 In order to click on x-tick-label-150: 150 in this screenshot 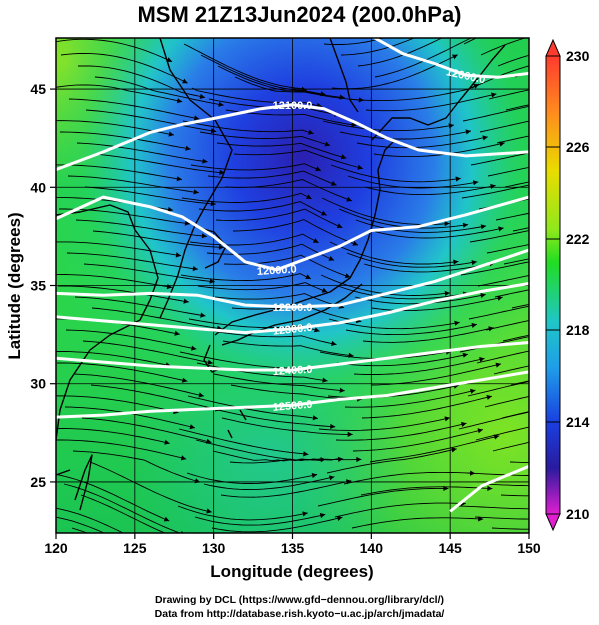, I will do `click(529, 548)`.